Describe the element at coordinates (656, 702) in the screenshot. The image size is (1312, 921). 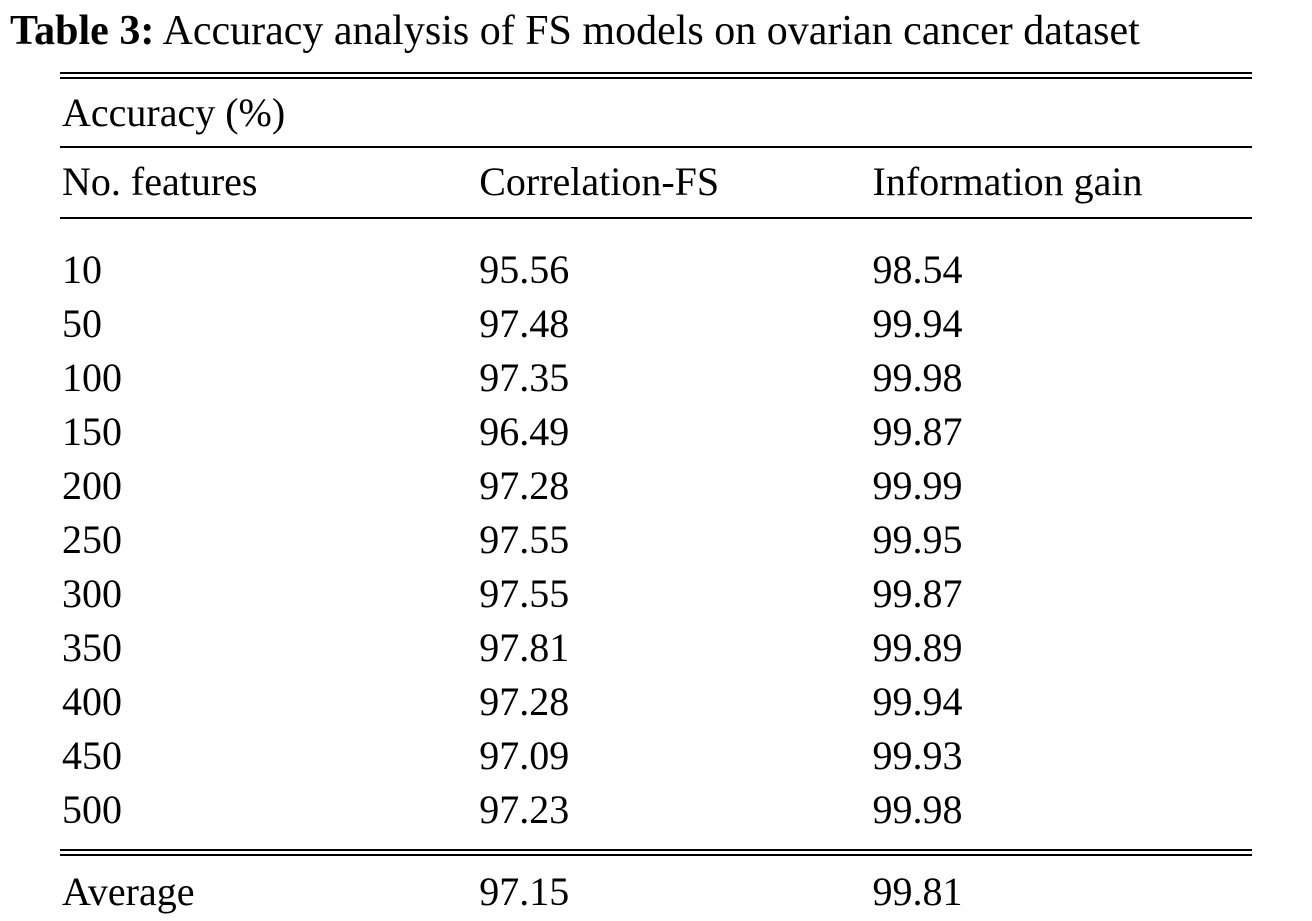
I see `table-row: 400 97.28 99.94` at that location.